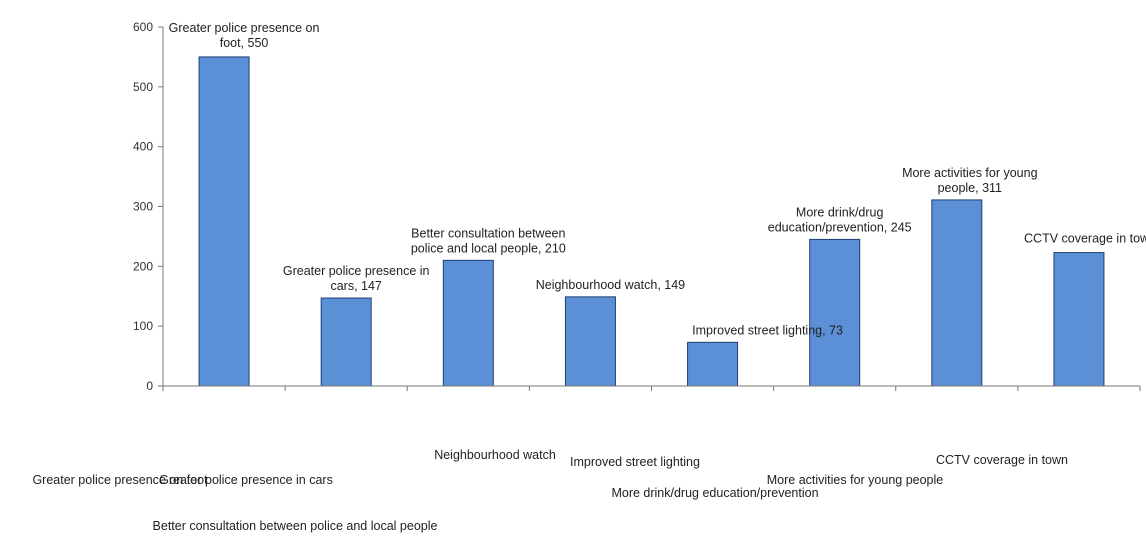 The width and height of the screenshot is (1146, 541). I want to click on data-label: Improved street lighting, 73, so click(767, 330).